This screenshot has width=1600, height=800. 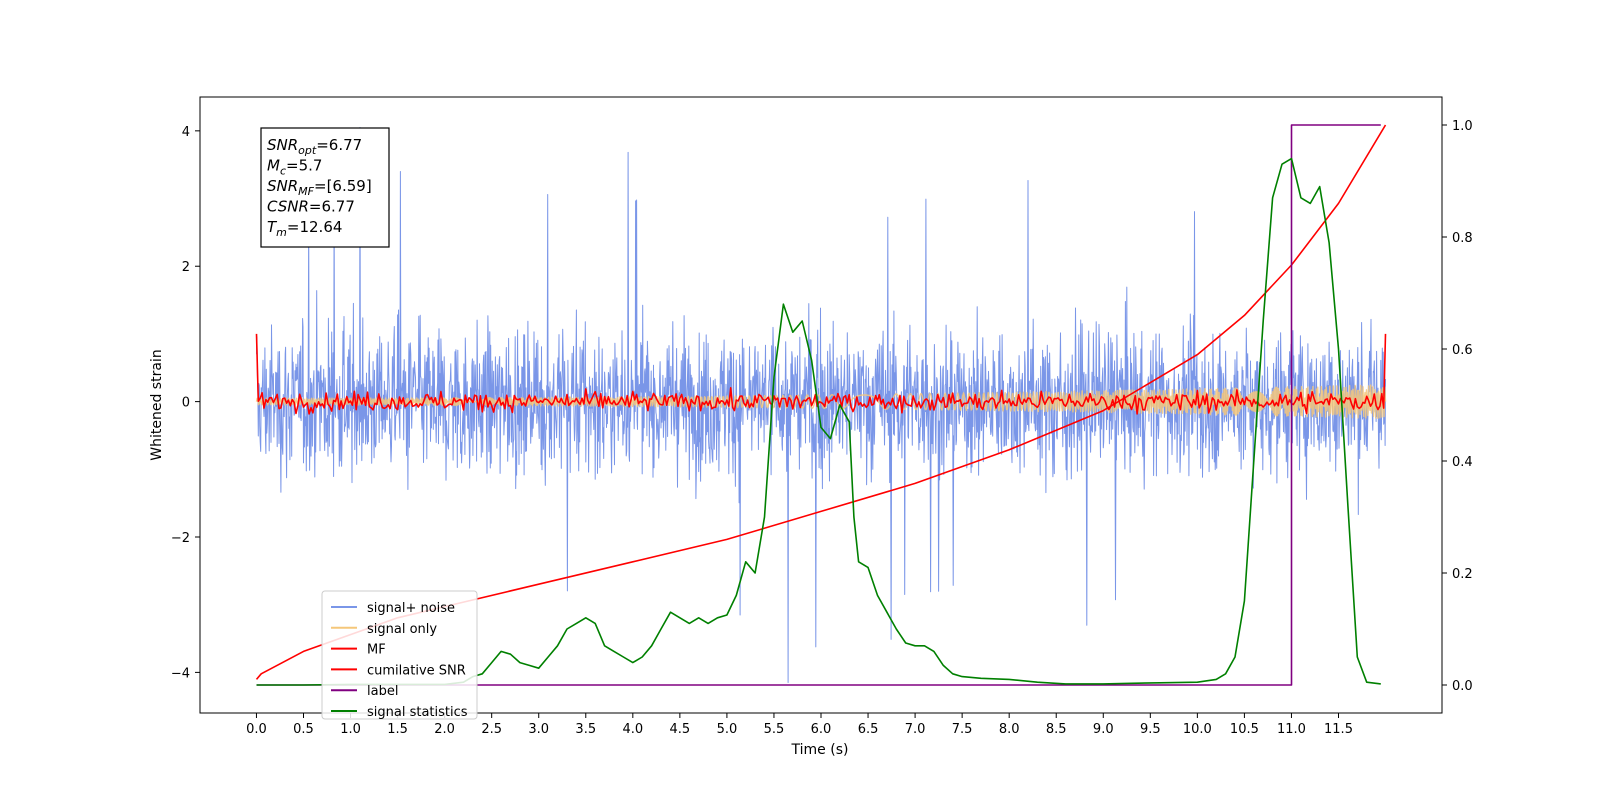 What do you see at coordinates (868, 729) in the screenshot?
I see `x-tick-label: 6.5` at bounding box center [868, 729].